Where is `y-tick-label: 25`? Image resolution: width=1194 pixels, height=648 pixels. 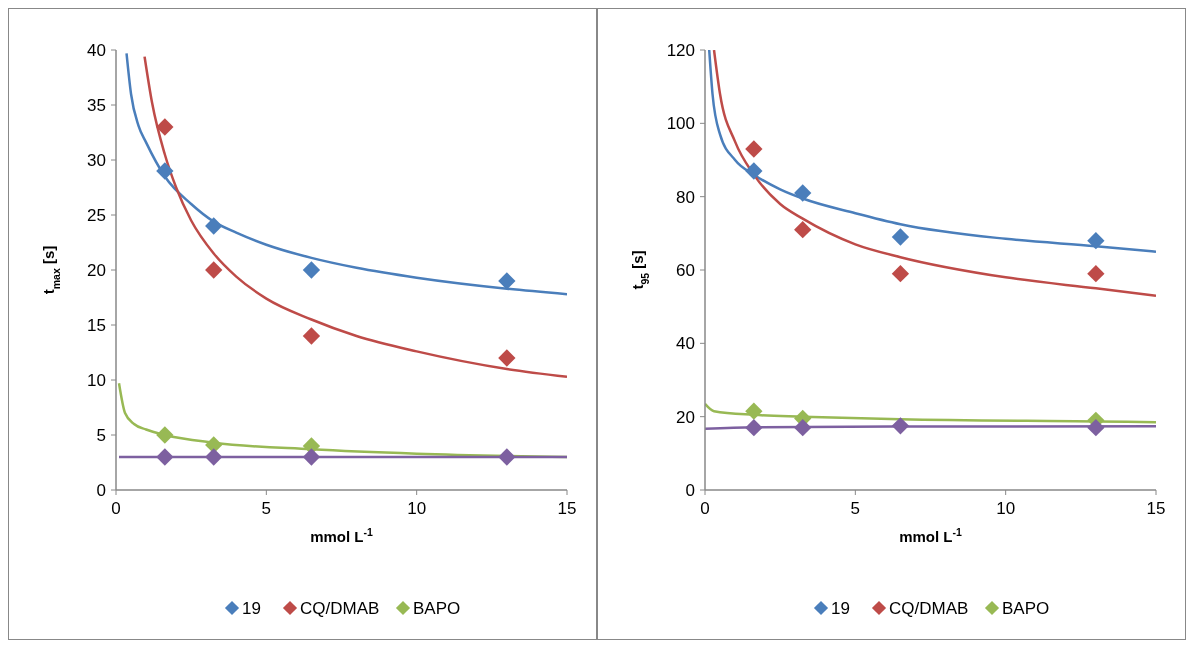
y-tick-label: 25 is located at coordinates (96, 215).